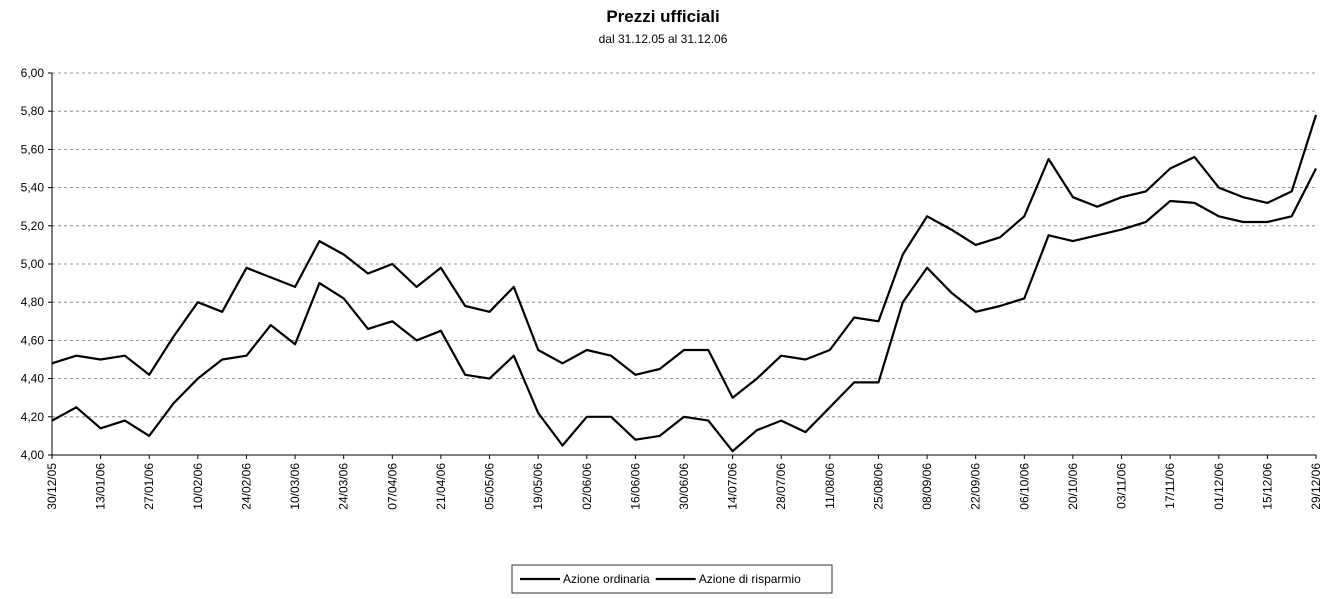 Image resolution: width=1326 pixels, height=599 pixels. Describe the element at coordinates (781, 486) in the screenshot. I see `x-tick-label: 28/07/06` at that location.